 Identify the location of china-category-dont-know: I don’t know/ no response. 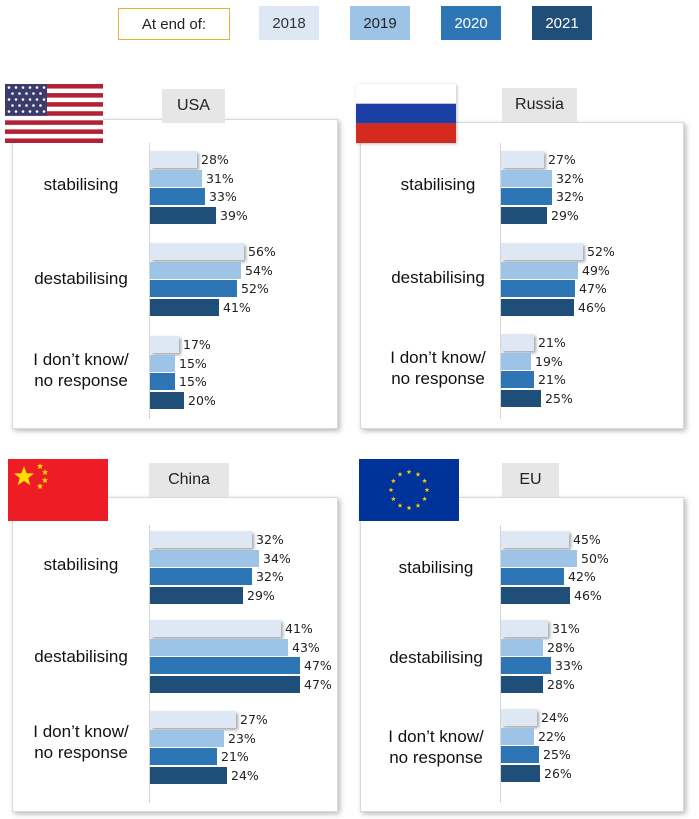
(81, 742).